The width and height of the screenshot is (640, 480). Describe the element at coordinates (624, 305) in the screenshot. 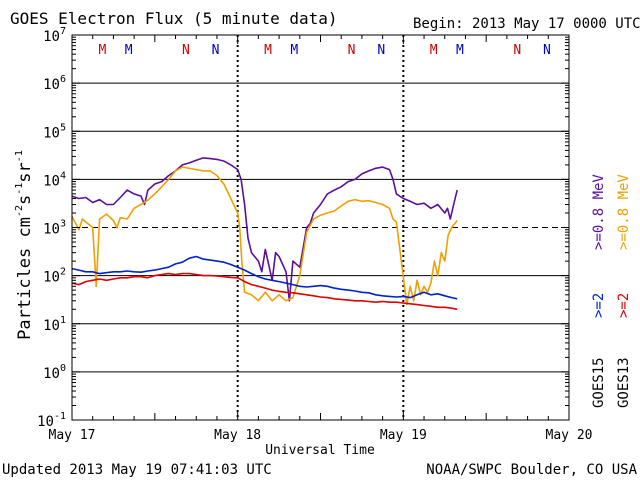

I see `legend-goes13-low: >=2` at that location.